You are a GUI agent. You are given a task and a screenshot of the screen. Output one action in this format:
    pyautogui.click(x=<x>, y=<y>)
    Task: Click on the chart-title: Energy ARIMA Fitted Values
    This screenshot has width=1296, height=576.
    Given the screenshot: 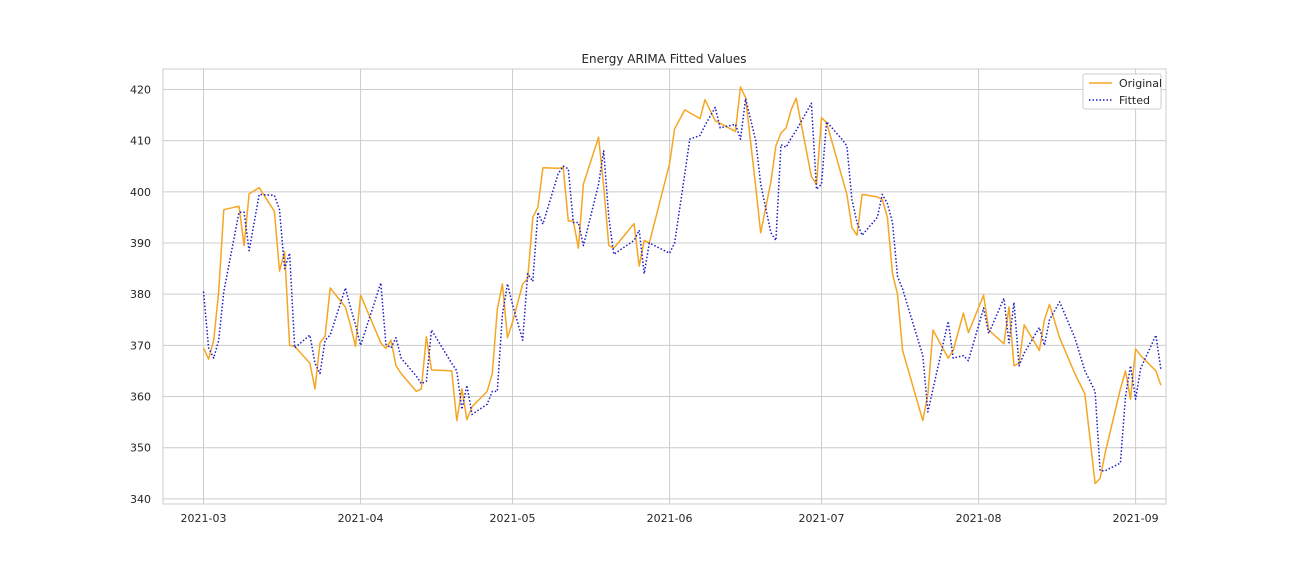 What is the action you would take?
    pyautogui.click(x=663, y=59)
    